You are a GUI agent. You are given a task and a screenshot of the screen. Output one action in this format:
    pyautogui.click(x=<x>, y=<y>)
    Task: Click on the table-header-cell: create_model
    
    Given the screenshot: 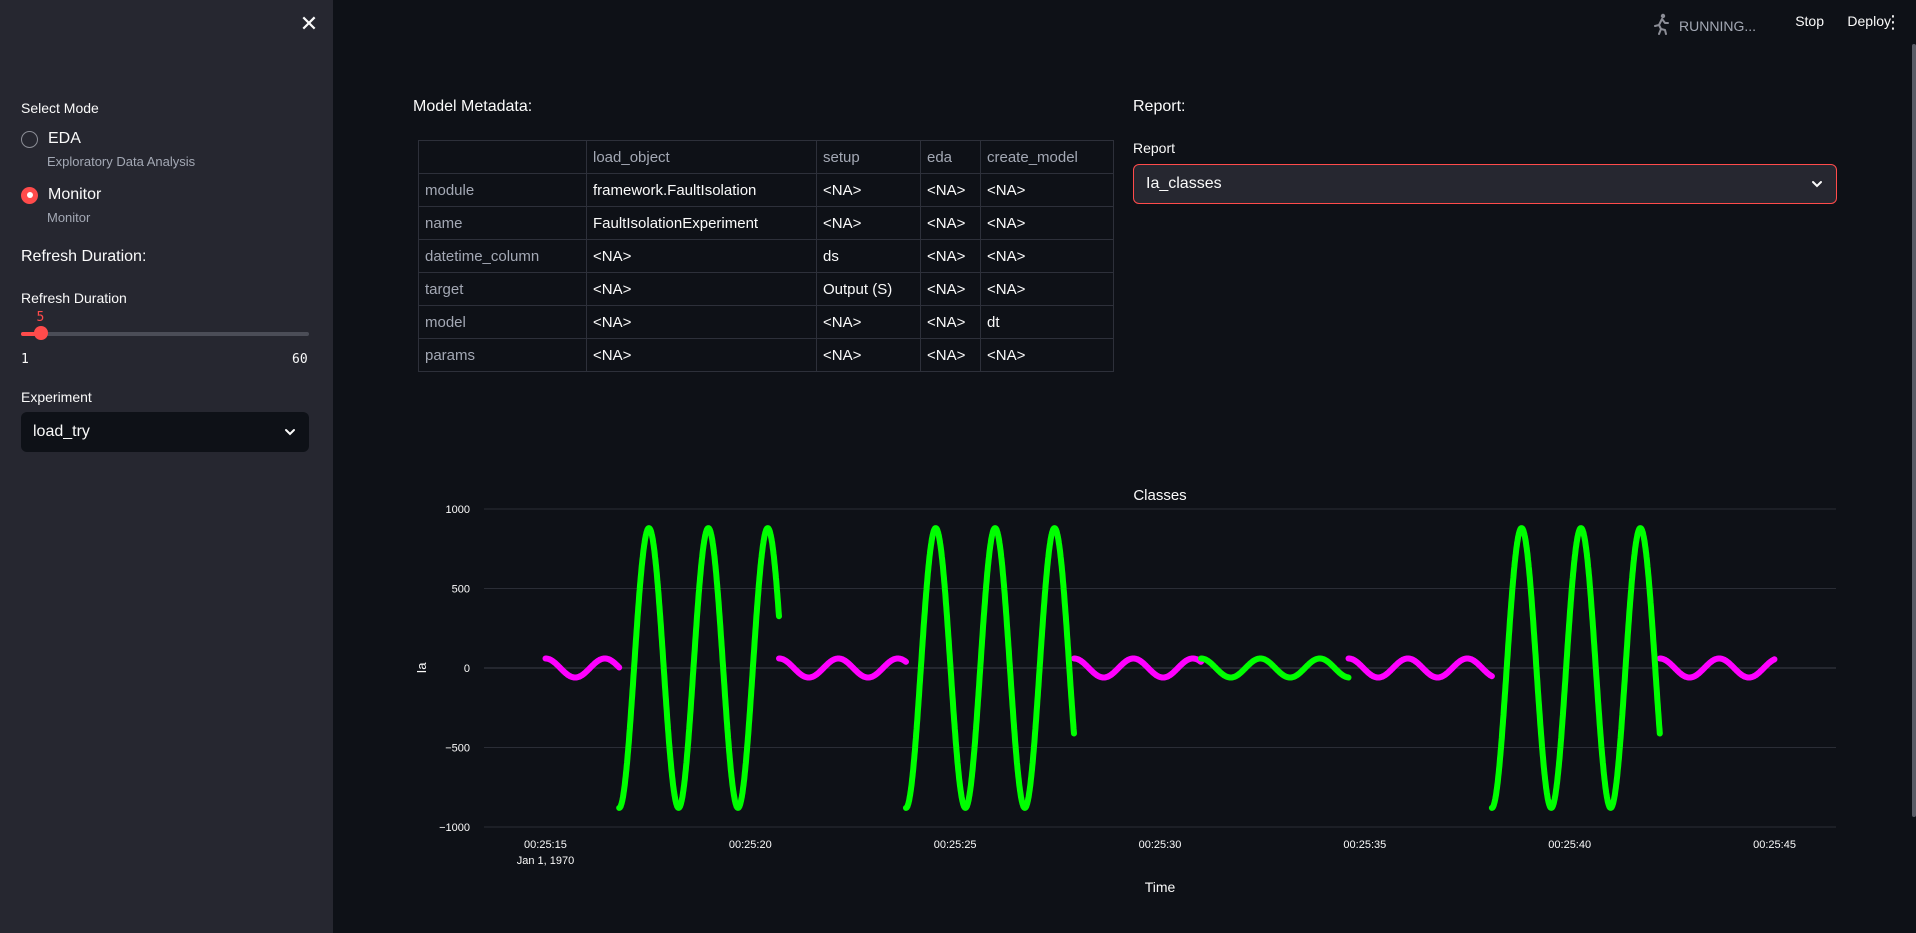 What is the action you would take?
    pyautogui.click(x=1047, y=157)
    